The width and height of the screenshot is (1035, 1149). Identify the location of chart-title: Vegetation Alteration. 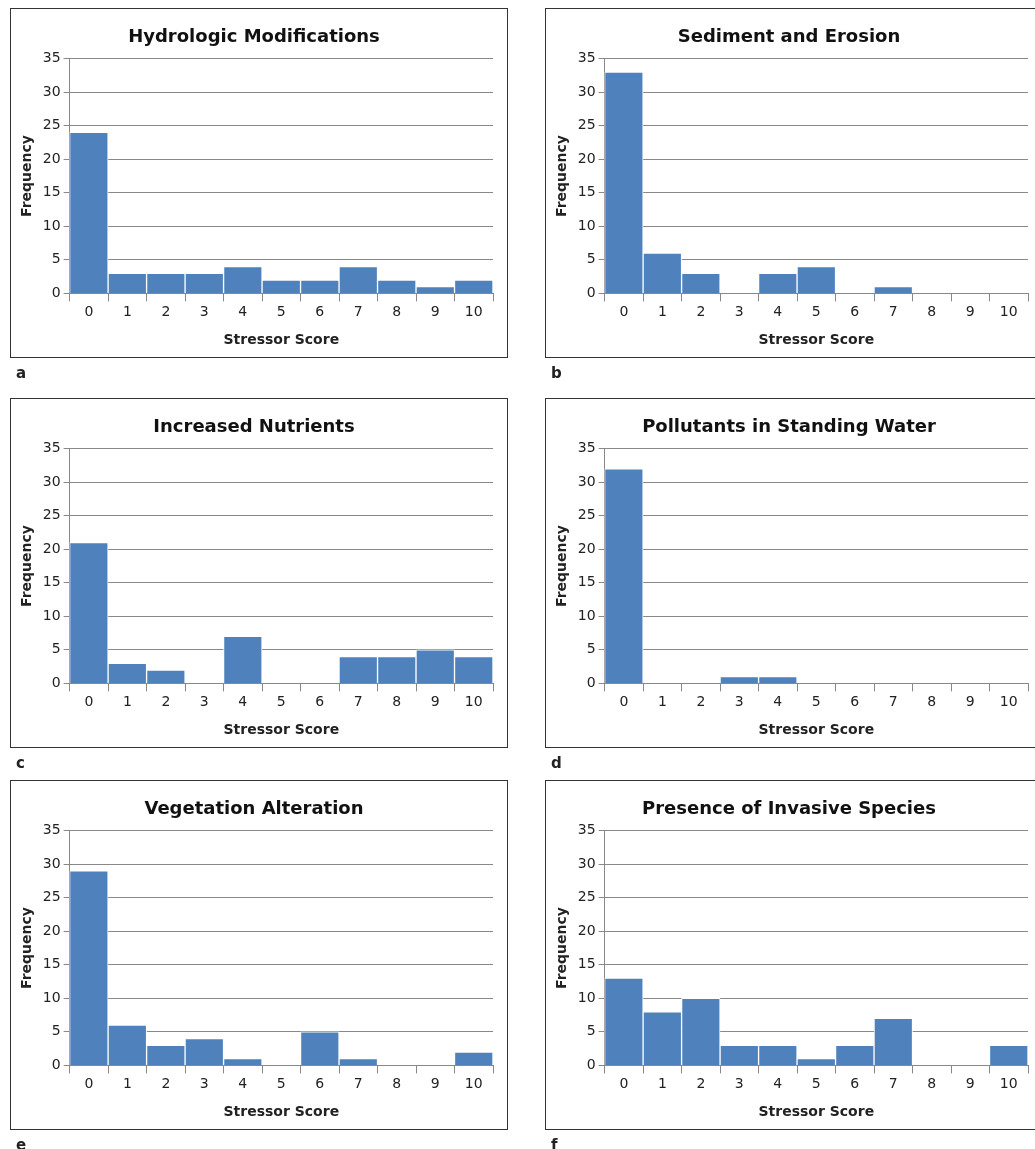
(254, 808).